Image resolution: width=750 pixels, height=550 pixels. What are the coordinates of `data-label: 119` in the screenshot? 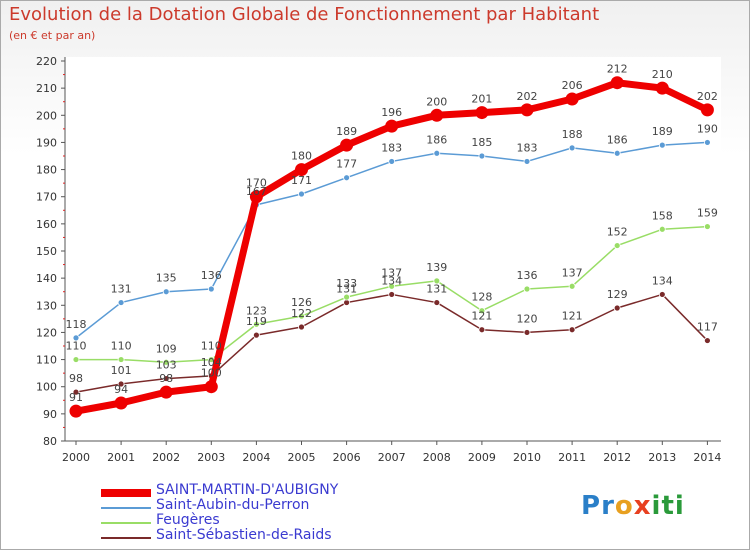 It's located at (256, 321).